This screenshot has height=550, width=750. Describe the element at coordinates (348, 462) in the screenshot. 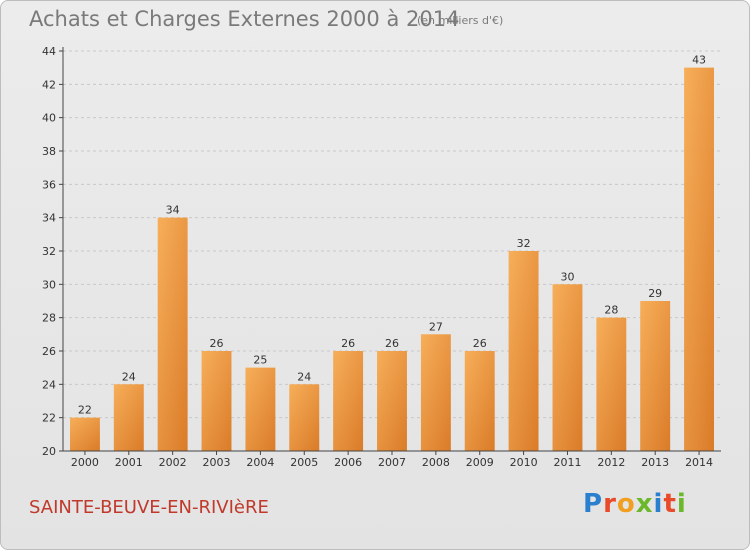

I see `x-tick-label: 2006` at that location.